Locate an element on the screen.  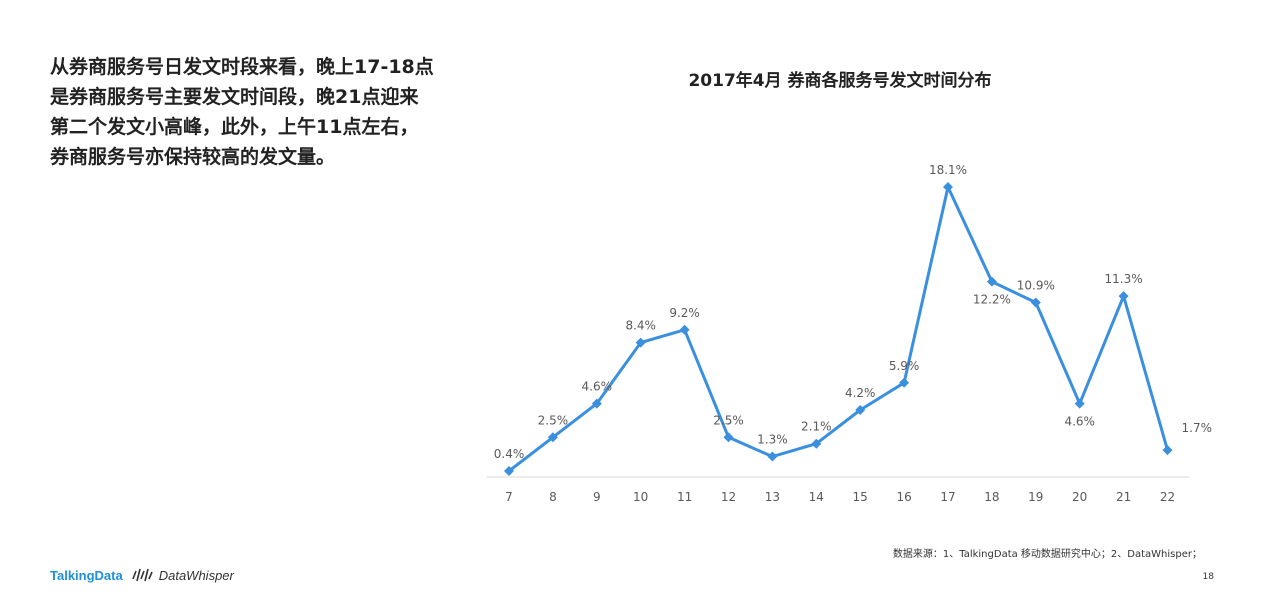
brand-logos: TalkingData DataWhisper is located at coordinates (142, 575).